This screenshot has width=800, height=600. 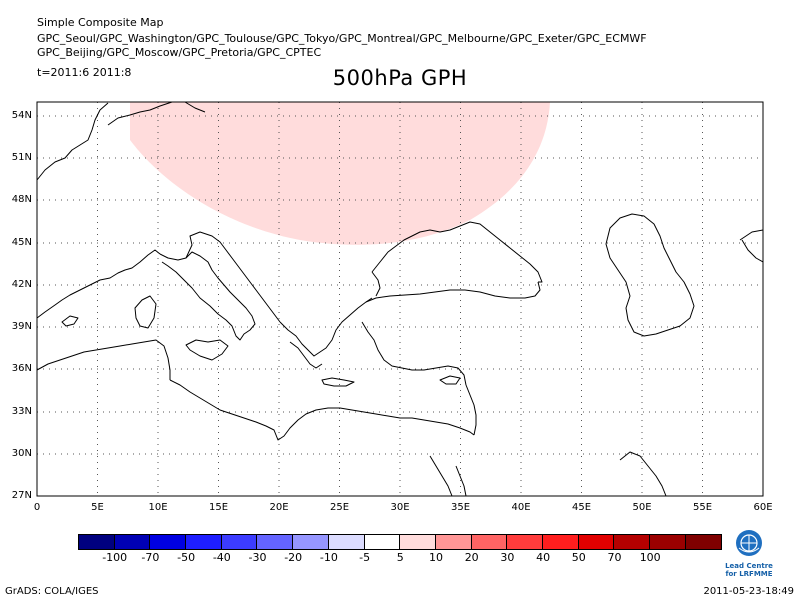 I want to click on lon-label: 0, so click(x=37, y=507).